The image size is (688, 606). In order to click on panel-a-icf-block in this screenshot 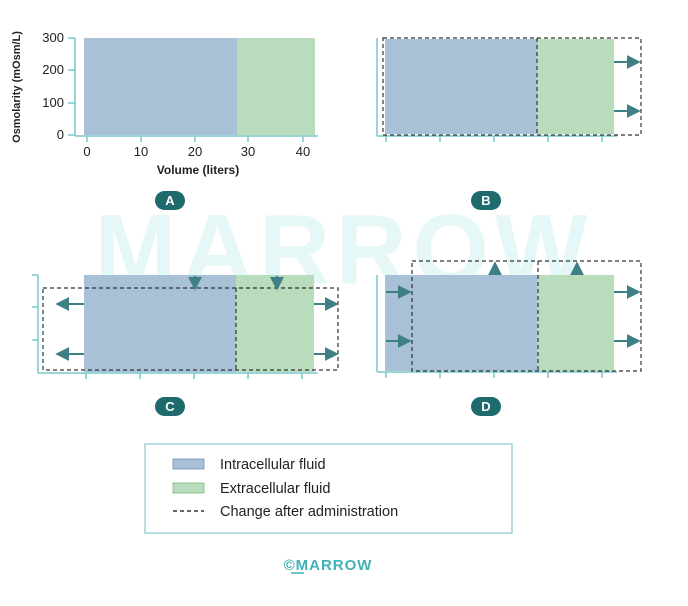, I will do `click(160, 86)`.